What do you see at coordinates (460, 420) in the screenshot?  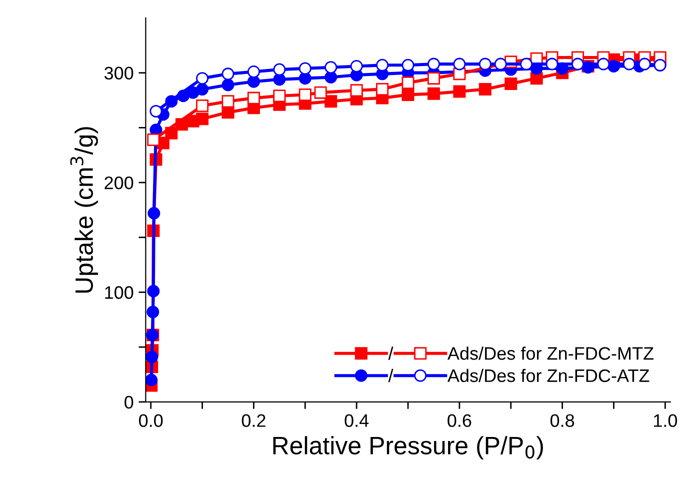 I see `x-tick-label: 0.6` at bounding box center [460, 420].